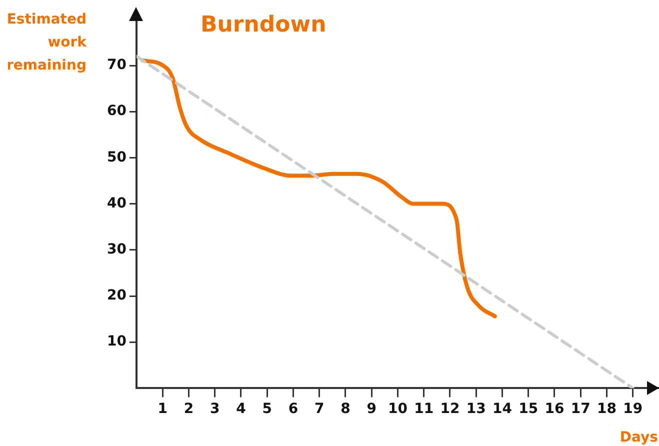  Describe the element at coordinates (263, 25) in the screenshot. I see `chart-title: Burndown` at that location.